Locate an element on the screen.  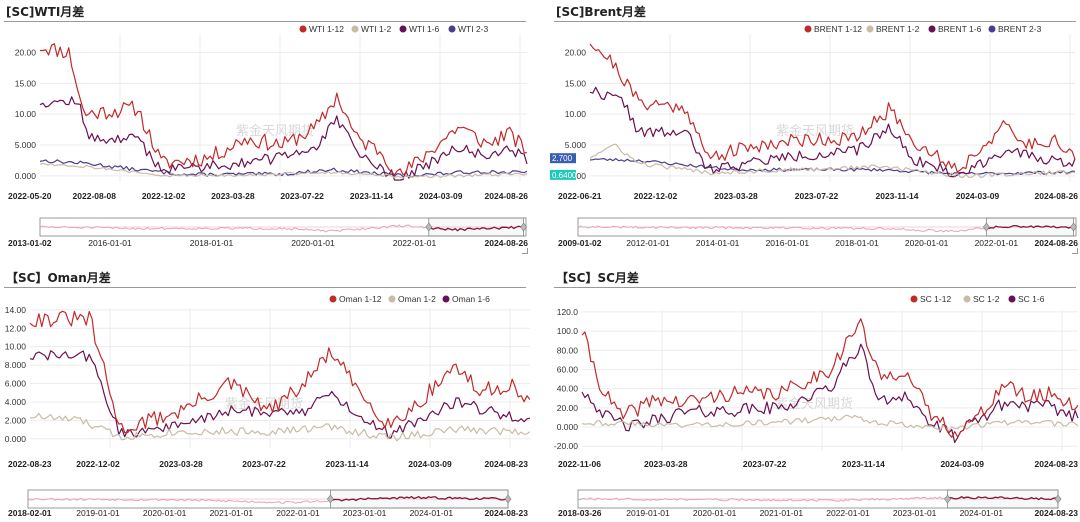
y-tick-label: 100.0 is located at coordinates (568, 331).